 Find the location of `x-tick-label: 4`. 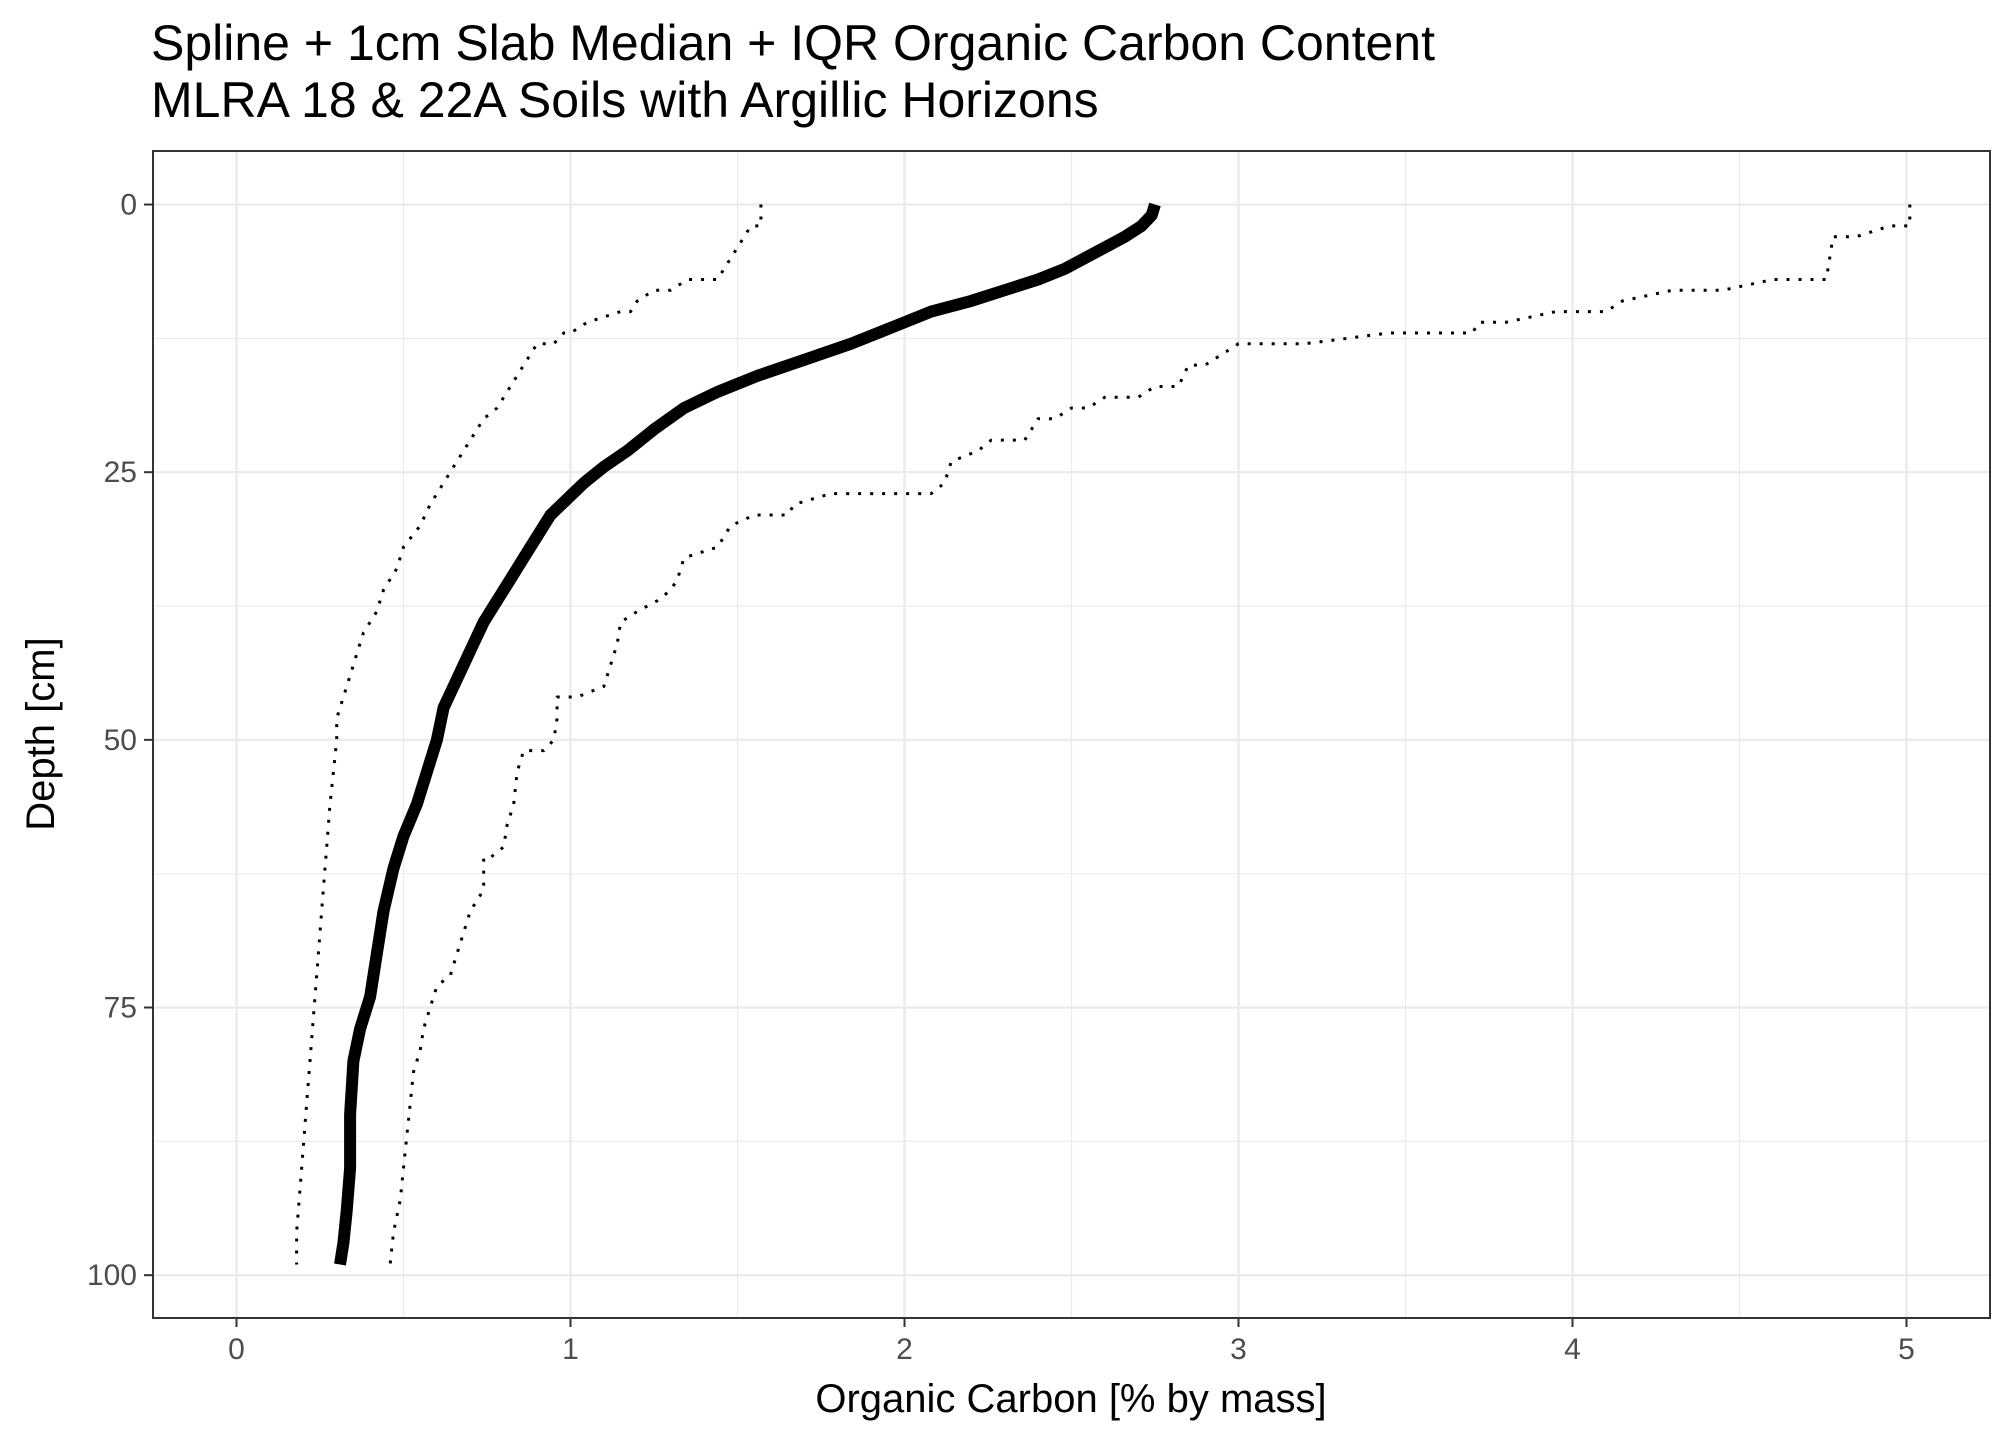

x-tick-label: 4 is located at coordinates (1572, 1349).